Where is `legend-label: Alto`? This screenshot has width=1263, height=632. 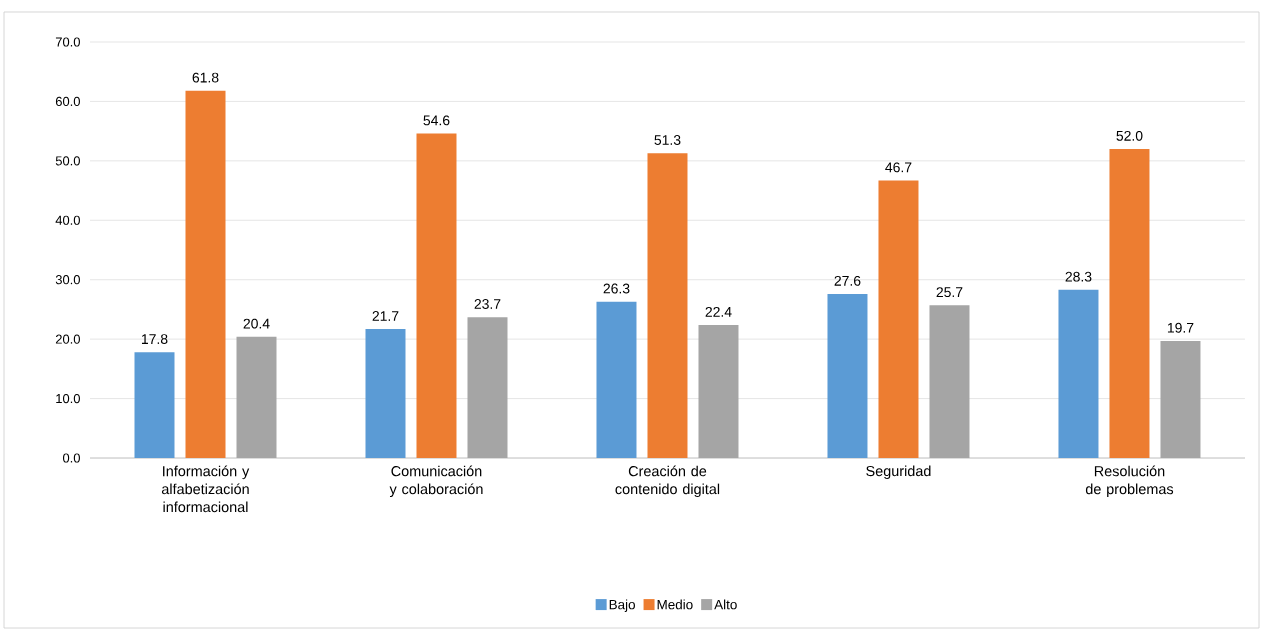 legend-label: Alto is located at coordinates (725, 604).